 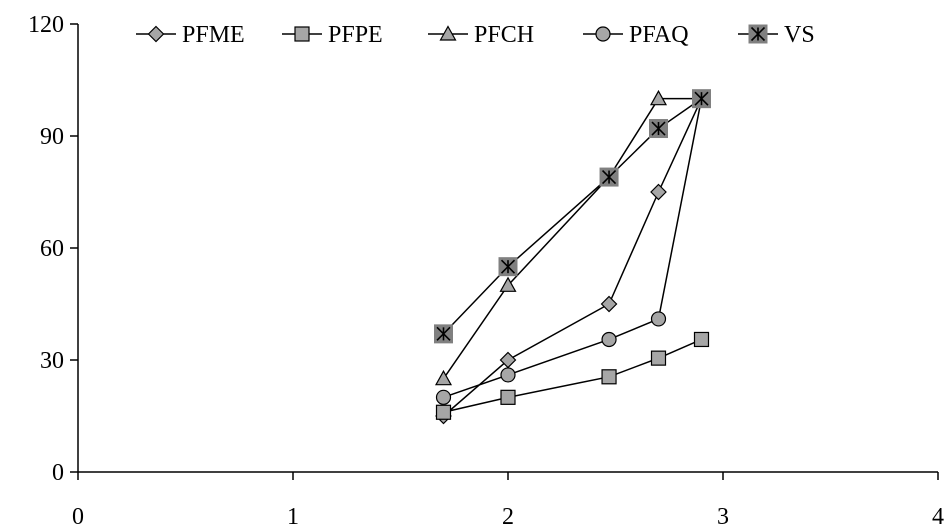 I want to click on legend-item-pfme: PFME, so click(x=190, y=35).